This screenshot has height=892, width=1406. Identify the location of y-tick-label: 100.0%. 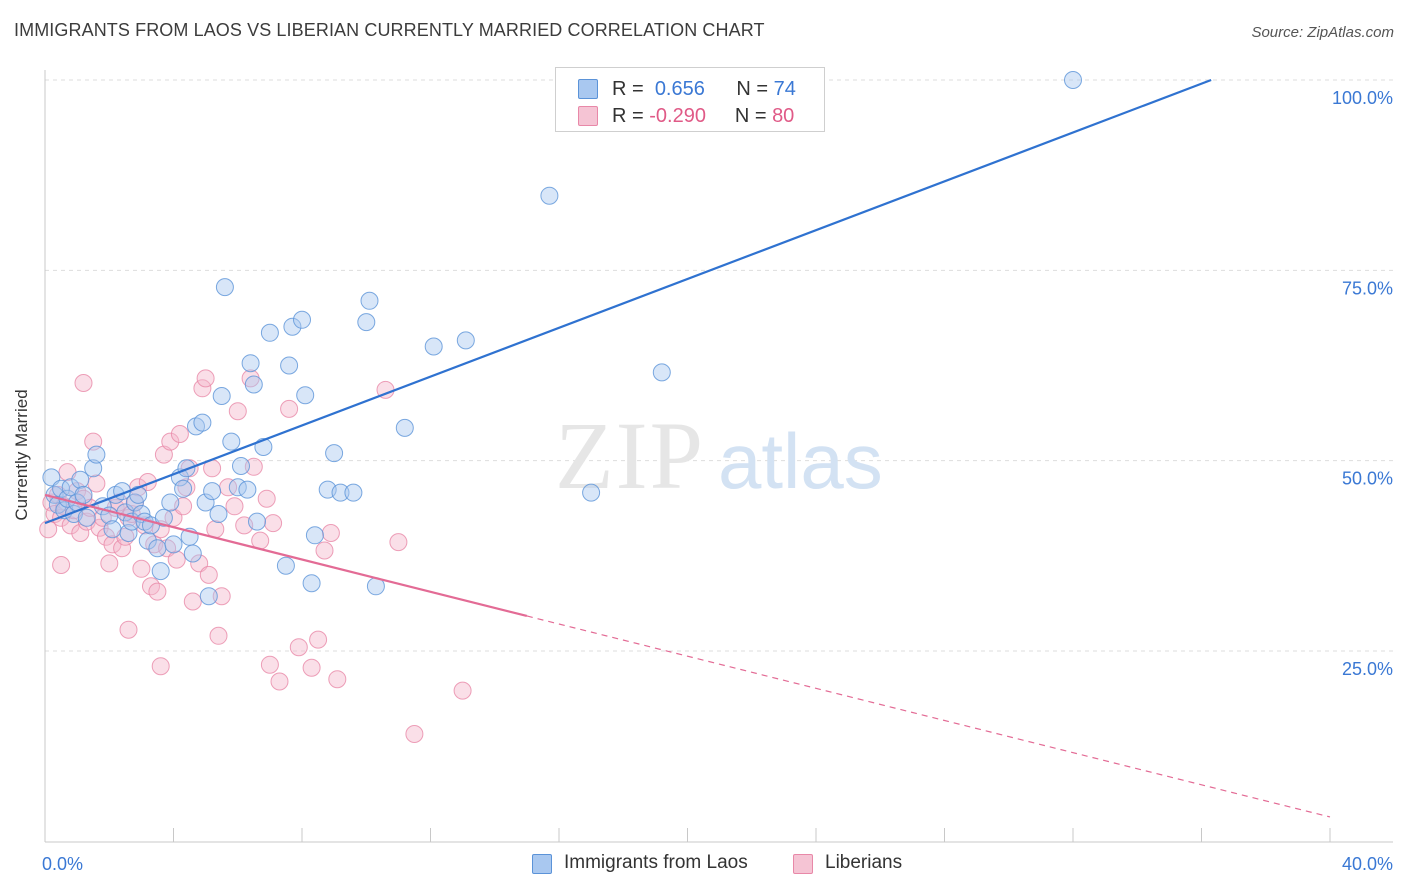
(1362, 98).